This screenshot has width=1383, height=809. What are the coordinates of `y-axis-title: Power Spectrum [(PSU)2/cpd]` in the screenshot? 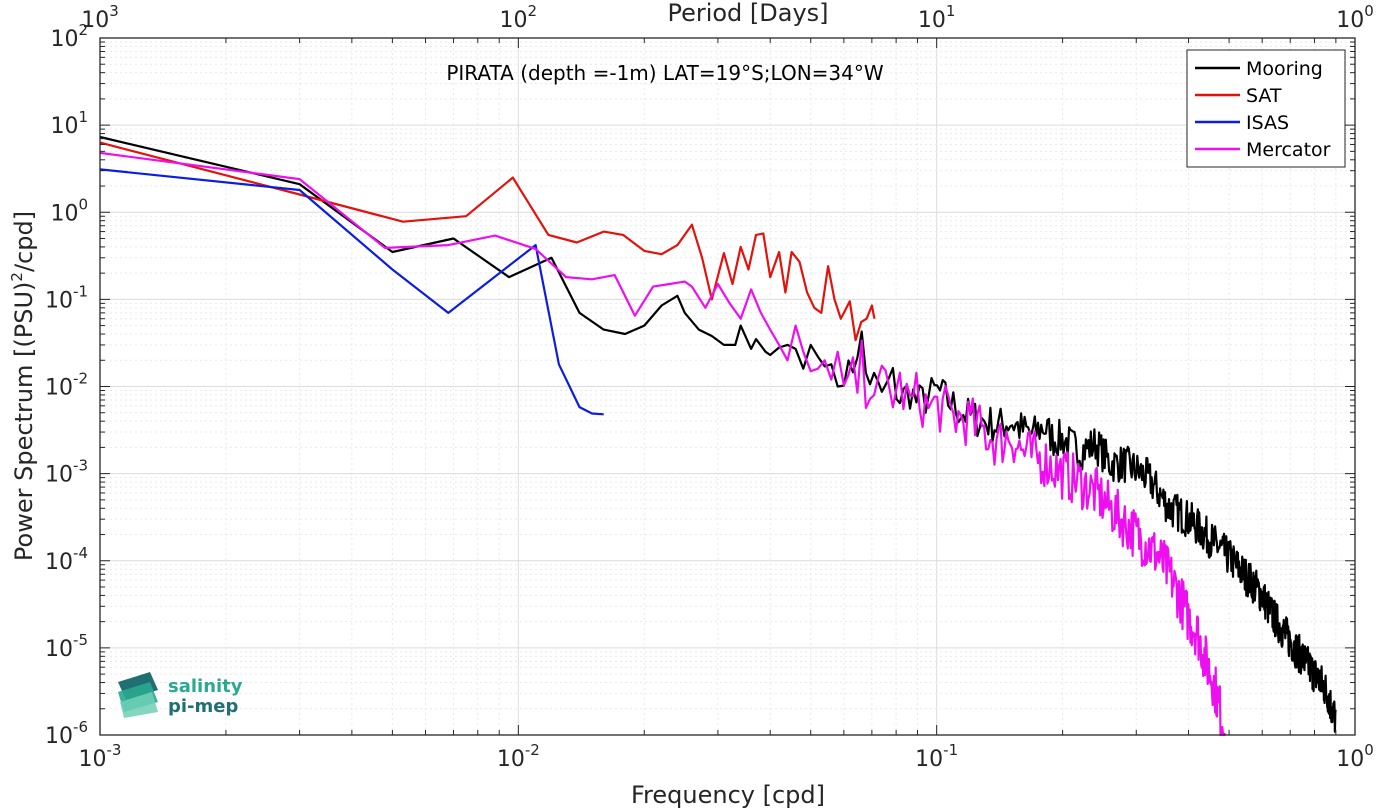 It's located at (23, 386).